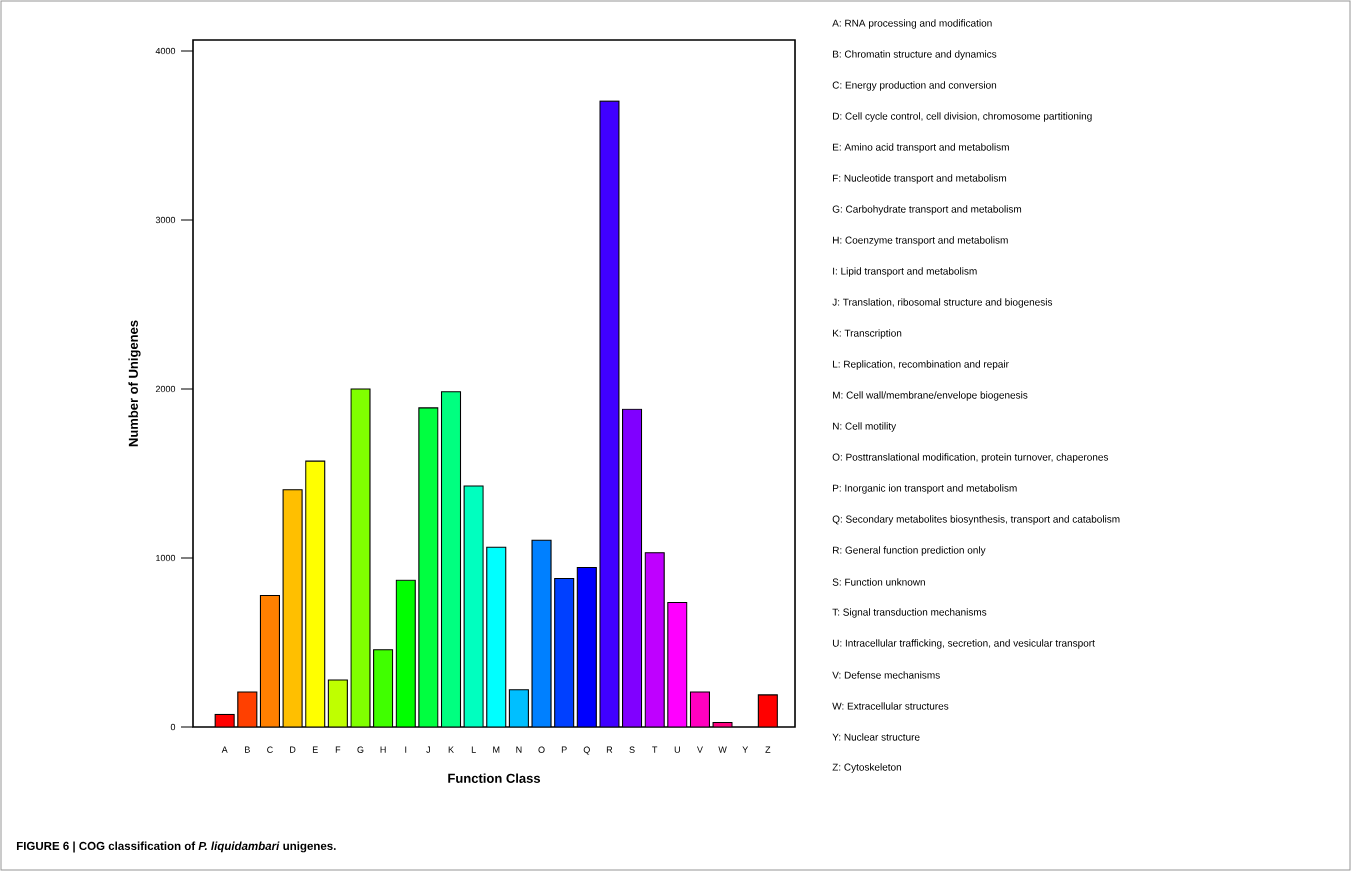 This screenshot has width=1351, height=871. Describe the element at coordinates (383, 749) in the screenshot. I see `x-tick-label: H` at that location.